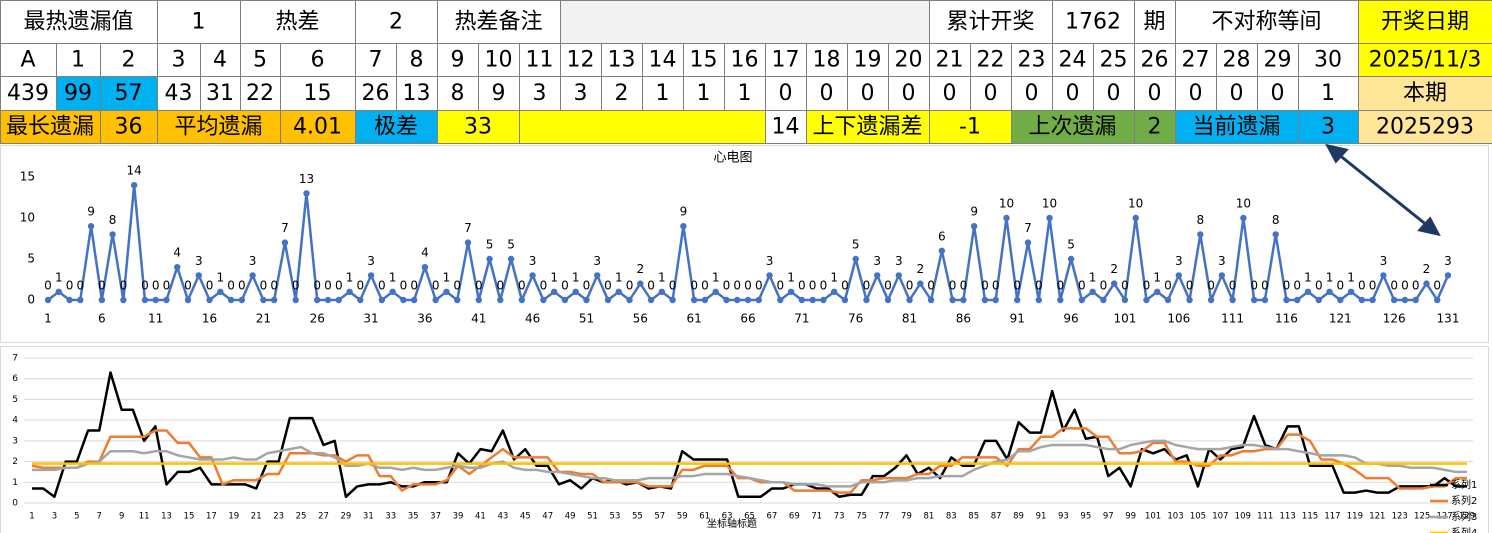 The image size is (1492, 533). I want to click on y-tick-label: 0, so click(31, 300).